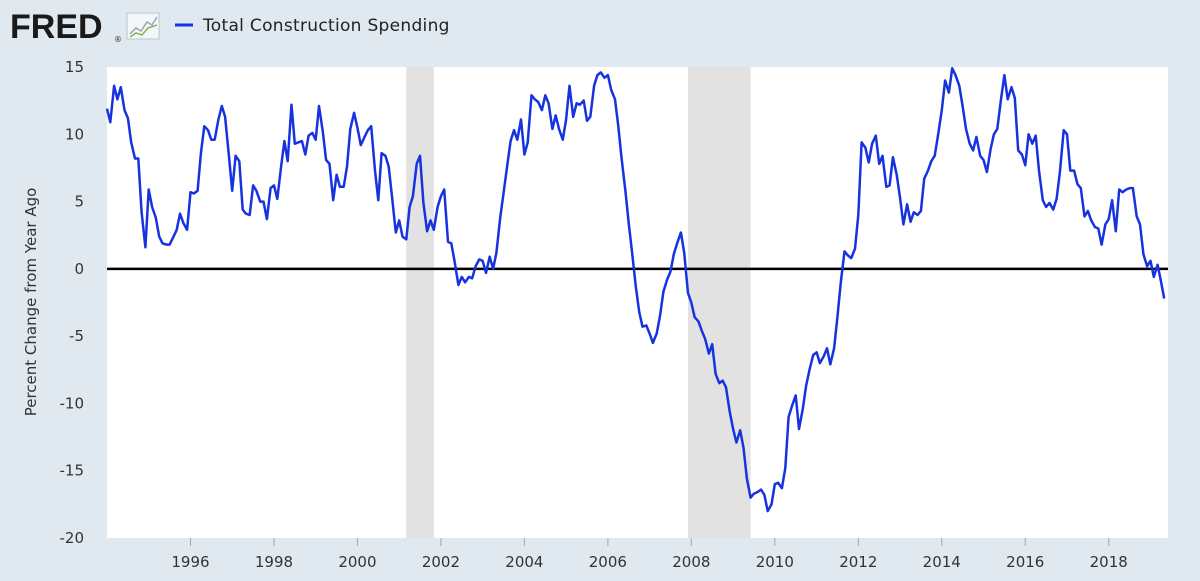 The width and height of the screenshot is (1200, 581). I want to click on y-tick-label: -5, so click(76, 336).